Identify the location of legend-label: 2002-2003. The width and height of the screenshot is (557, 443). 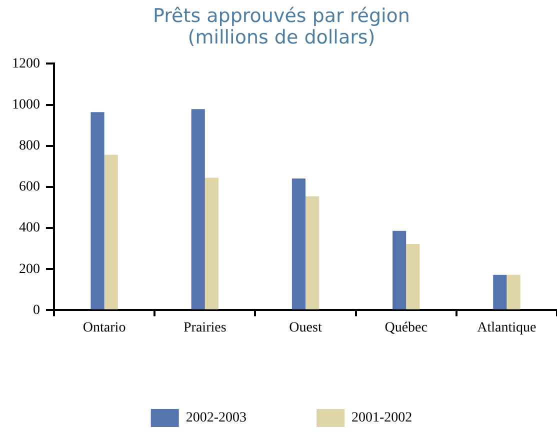
(216, 418).